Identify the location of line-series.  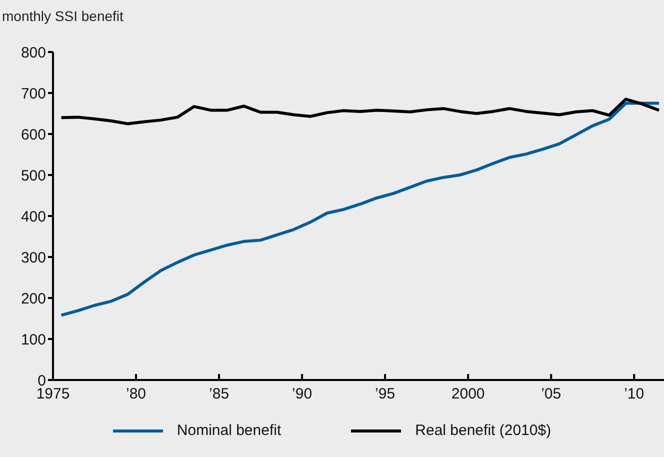
(360, 112).